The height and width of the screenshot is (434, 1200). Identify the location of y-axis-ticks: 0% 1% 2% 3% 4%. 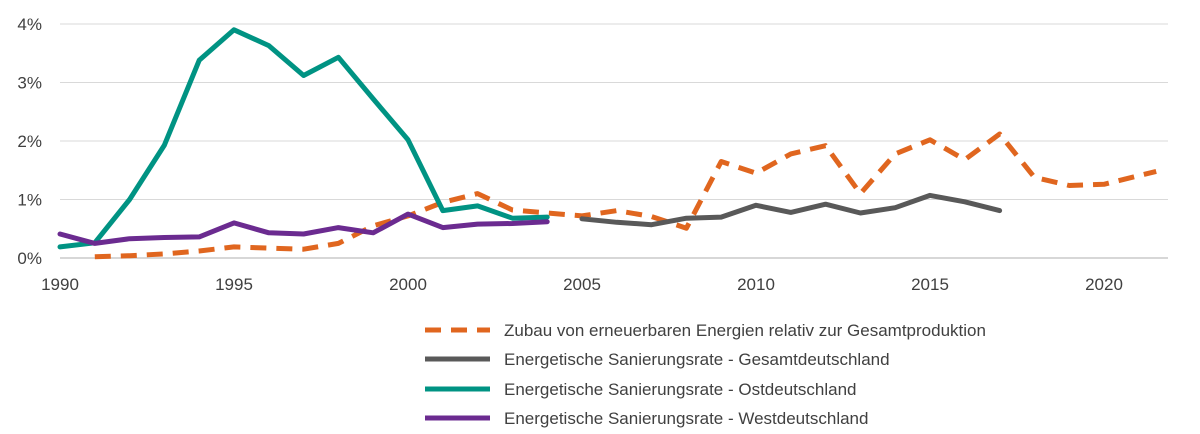
(29, 141).